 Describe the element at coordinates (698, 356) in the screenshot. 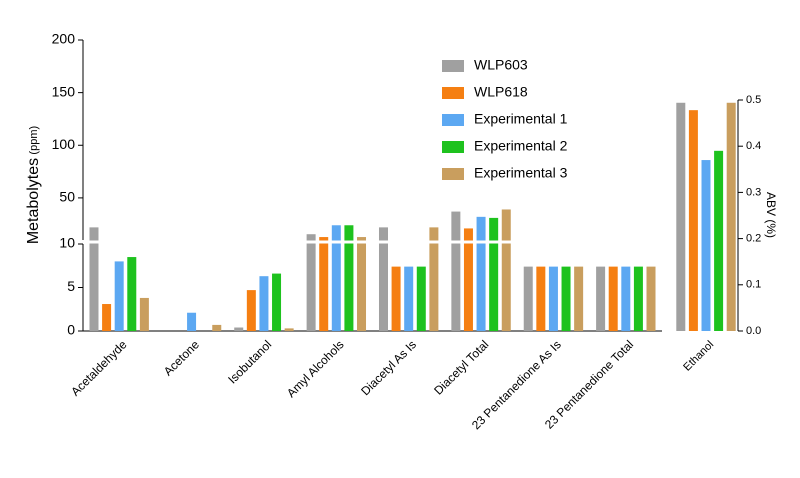

I see `x-tick-label: Ethanol` at that location.